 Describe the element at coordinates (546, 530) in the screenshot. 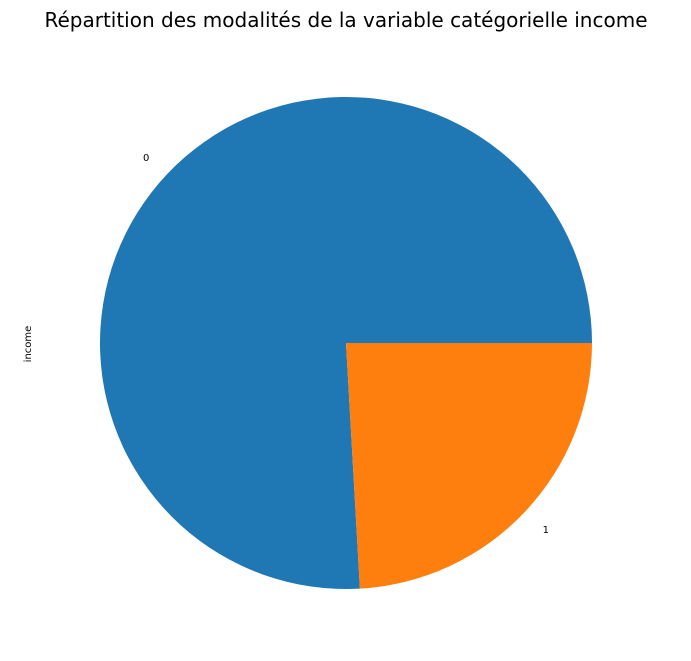

I see `slice-label-1: 1` at that location.